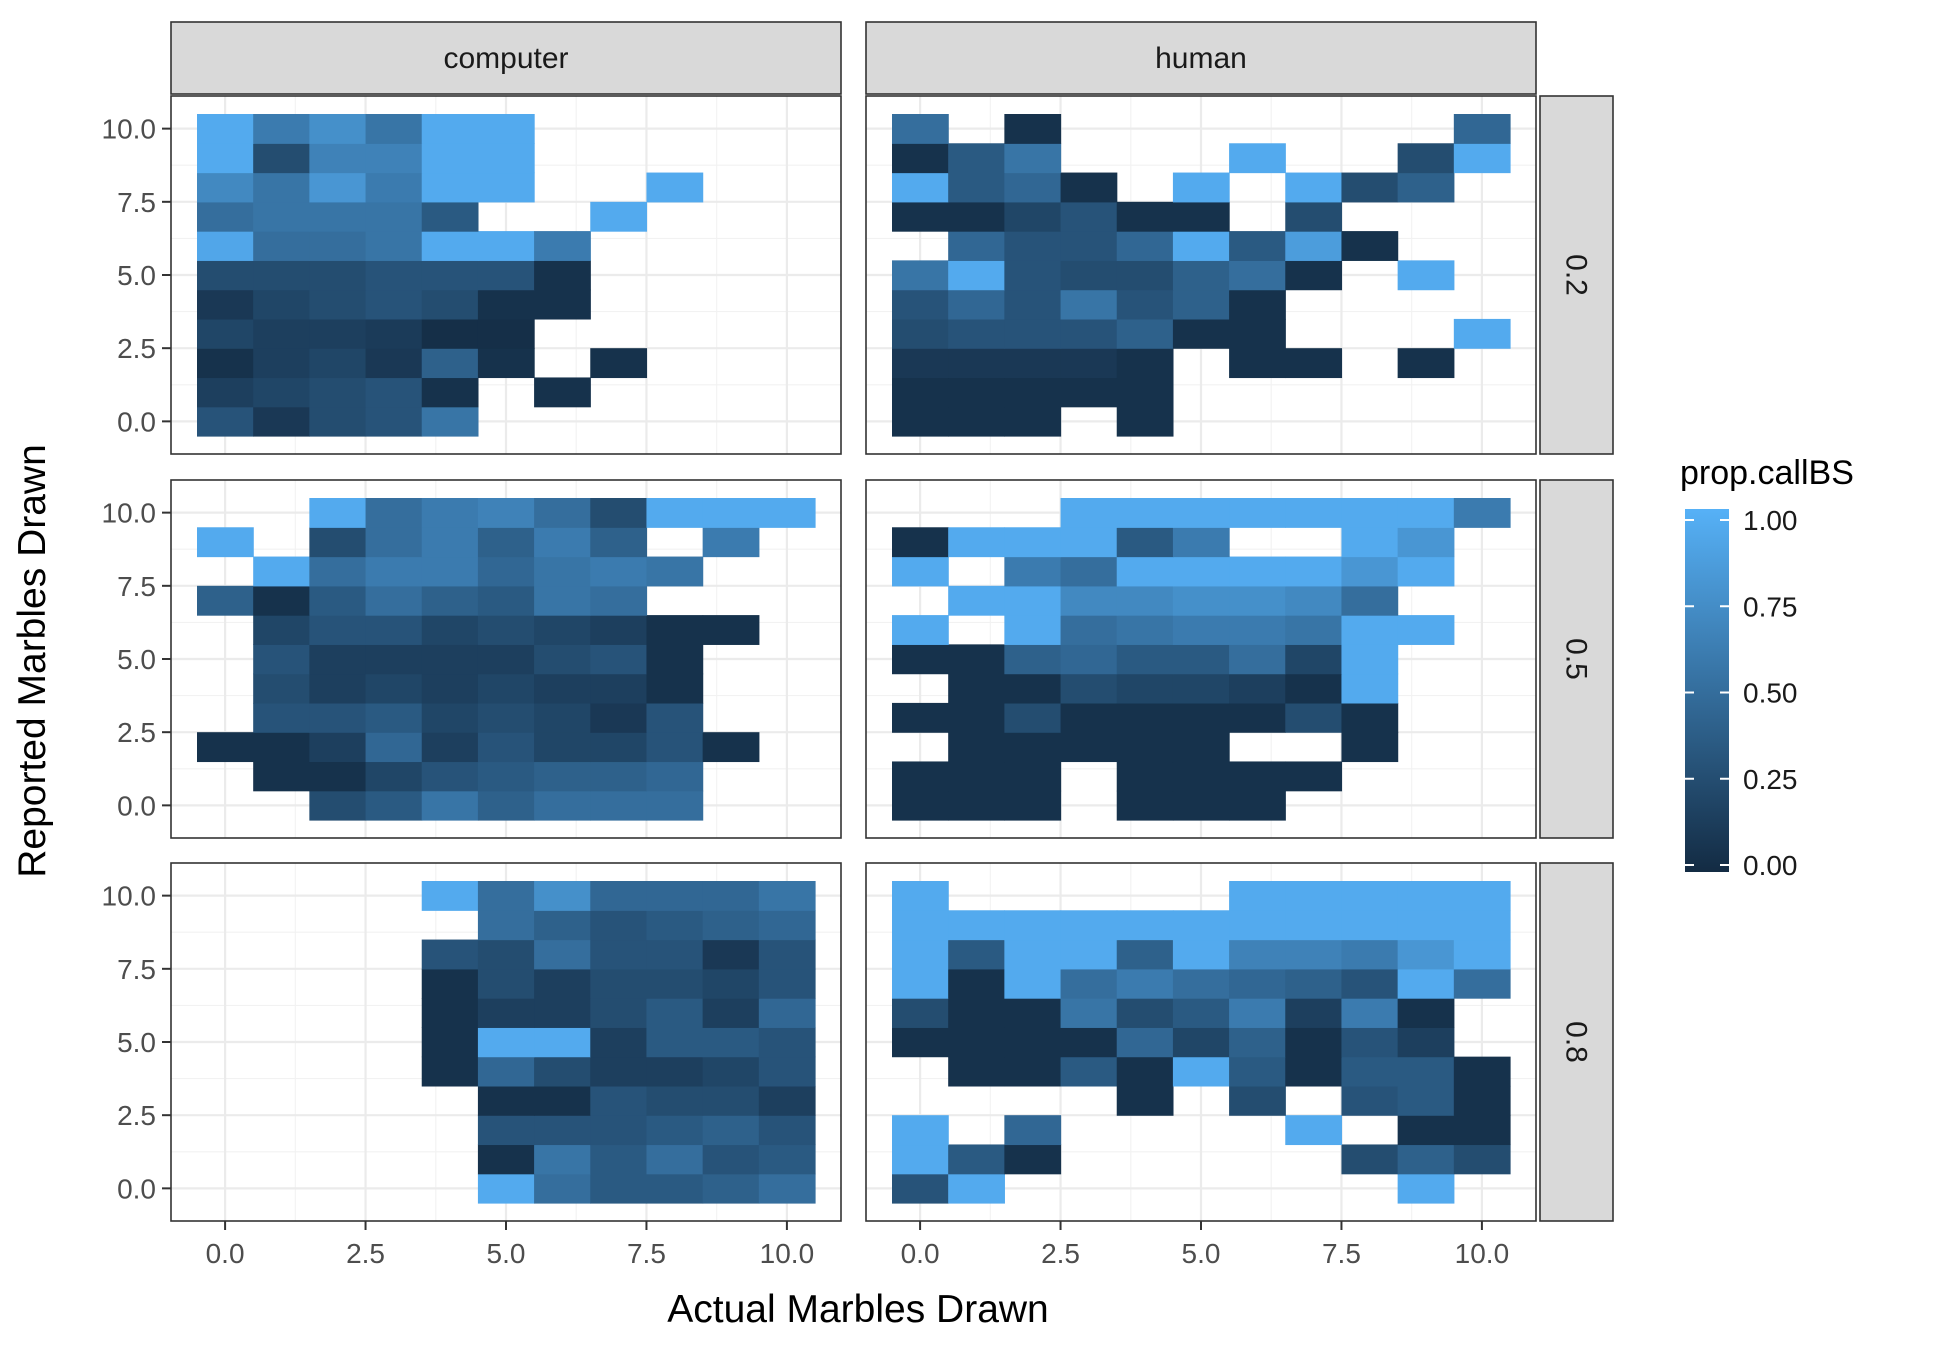 The width and height of the screenshot is (1950, 1349). What do you see at coordinates (1576, 1042) in the screenshot?
I see `strip-background` at bounding box center [1576, 1042].